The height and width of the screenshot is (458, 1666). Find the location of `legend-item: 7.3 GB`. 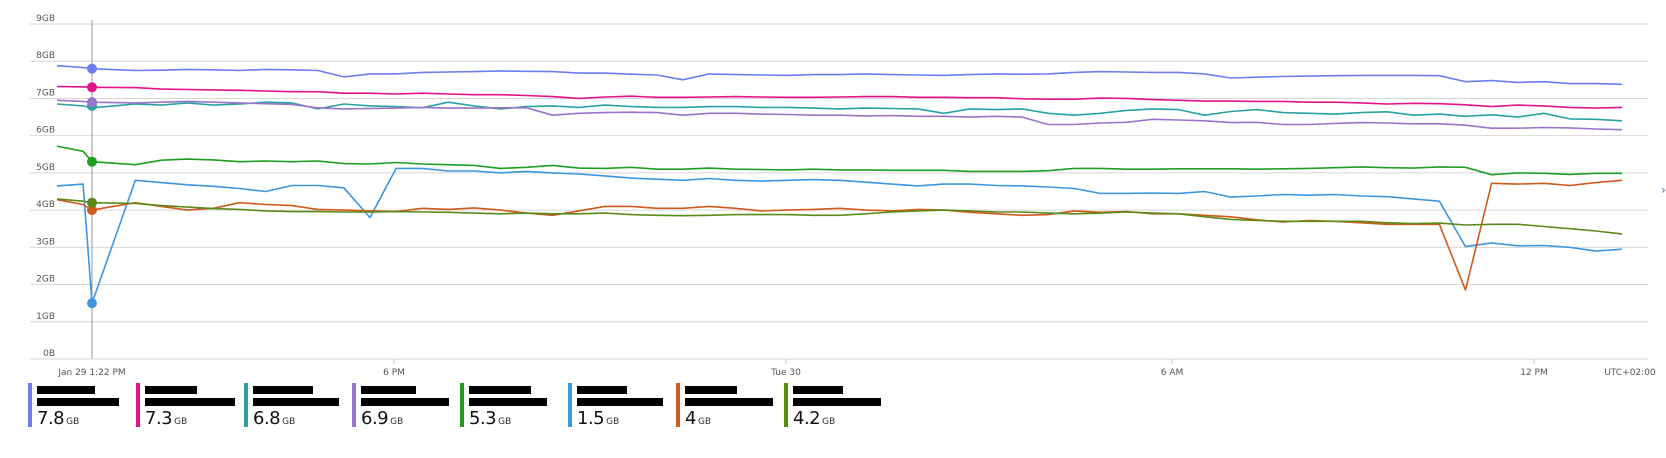

legend-item: 7.3 GB is located at coordinates (188, 406).